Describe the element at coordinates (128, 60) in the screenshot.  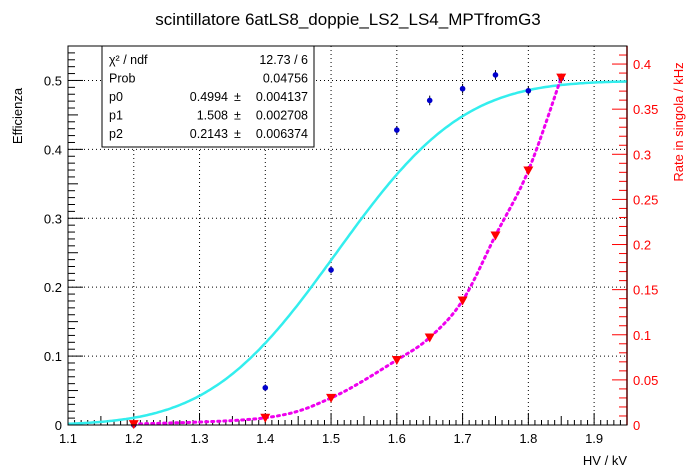
I see `stats-row-label: χ² / ndf` at that location.